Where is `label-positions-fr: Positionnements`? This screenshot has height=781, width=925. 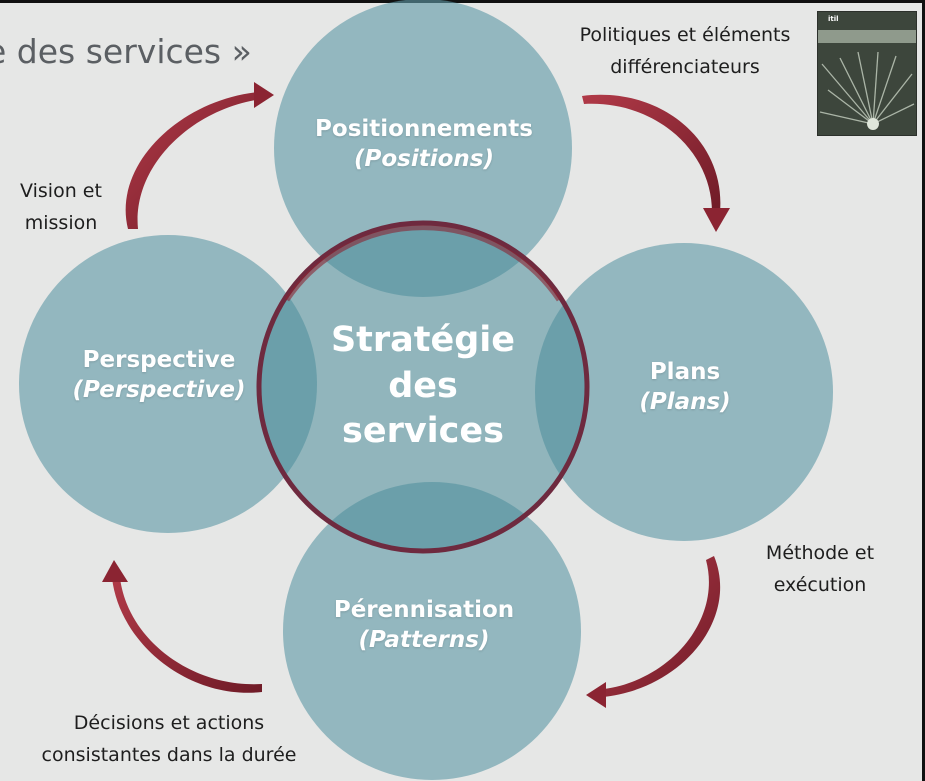
label-positions-fr: Positionnements is located at coordinates (424, 129).